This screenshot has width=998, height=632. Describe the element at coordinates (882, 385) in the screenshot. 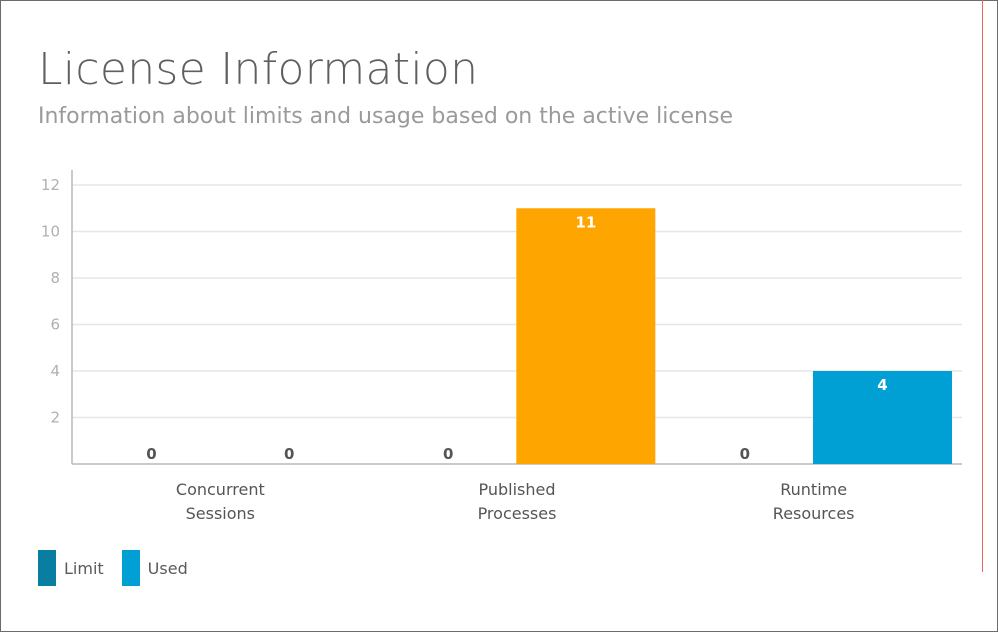

I see `data-label-used: 4` at that location.